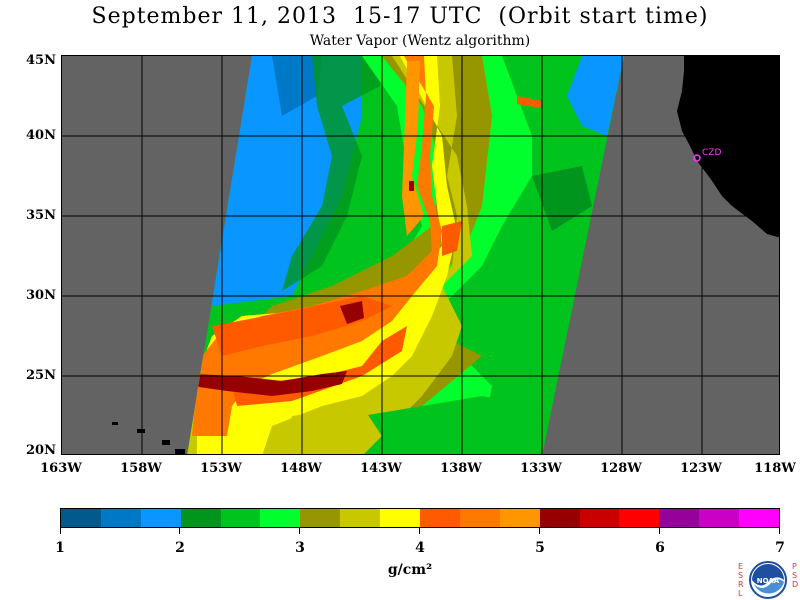 This screenshot has width=800, height=600. What do you see at coordinates (541, 468) in the screenshot?
I see `lon-label-133w: 133W` at bounding box center [541, 468].